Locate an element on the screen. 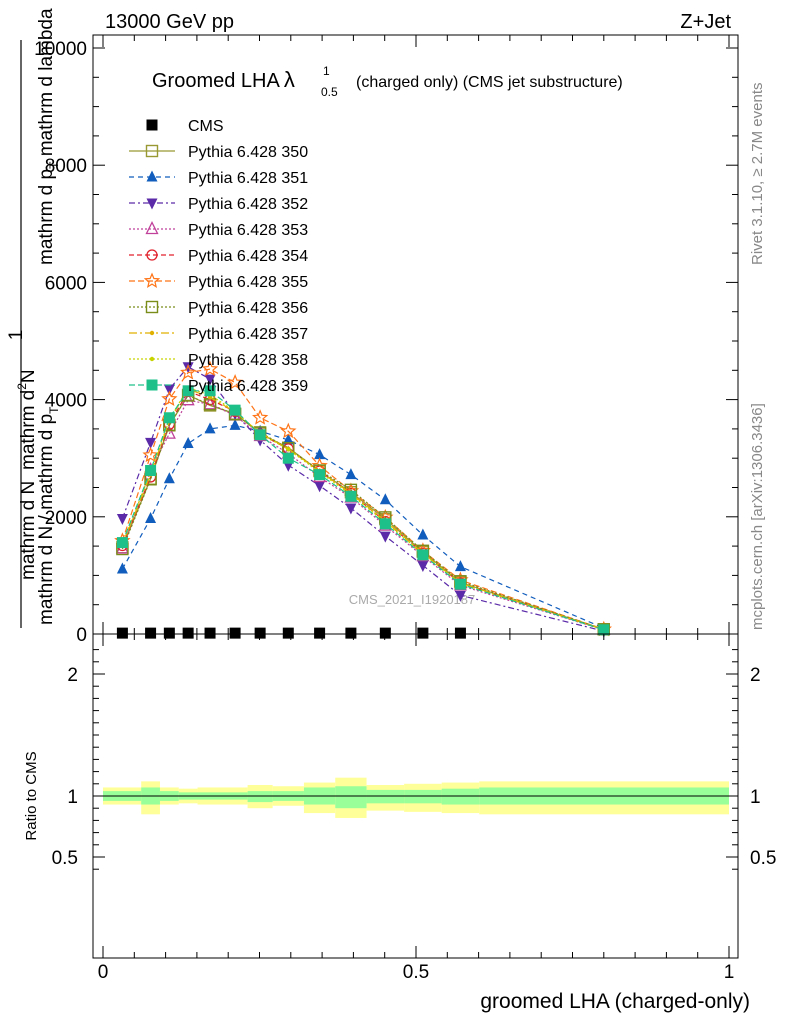 Image resolution: width=786 pixels, height=1024 pixels. legend-label: Pythia 6.428 356 is located at coordinates (248, 308).